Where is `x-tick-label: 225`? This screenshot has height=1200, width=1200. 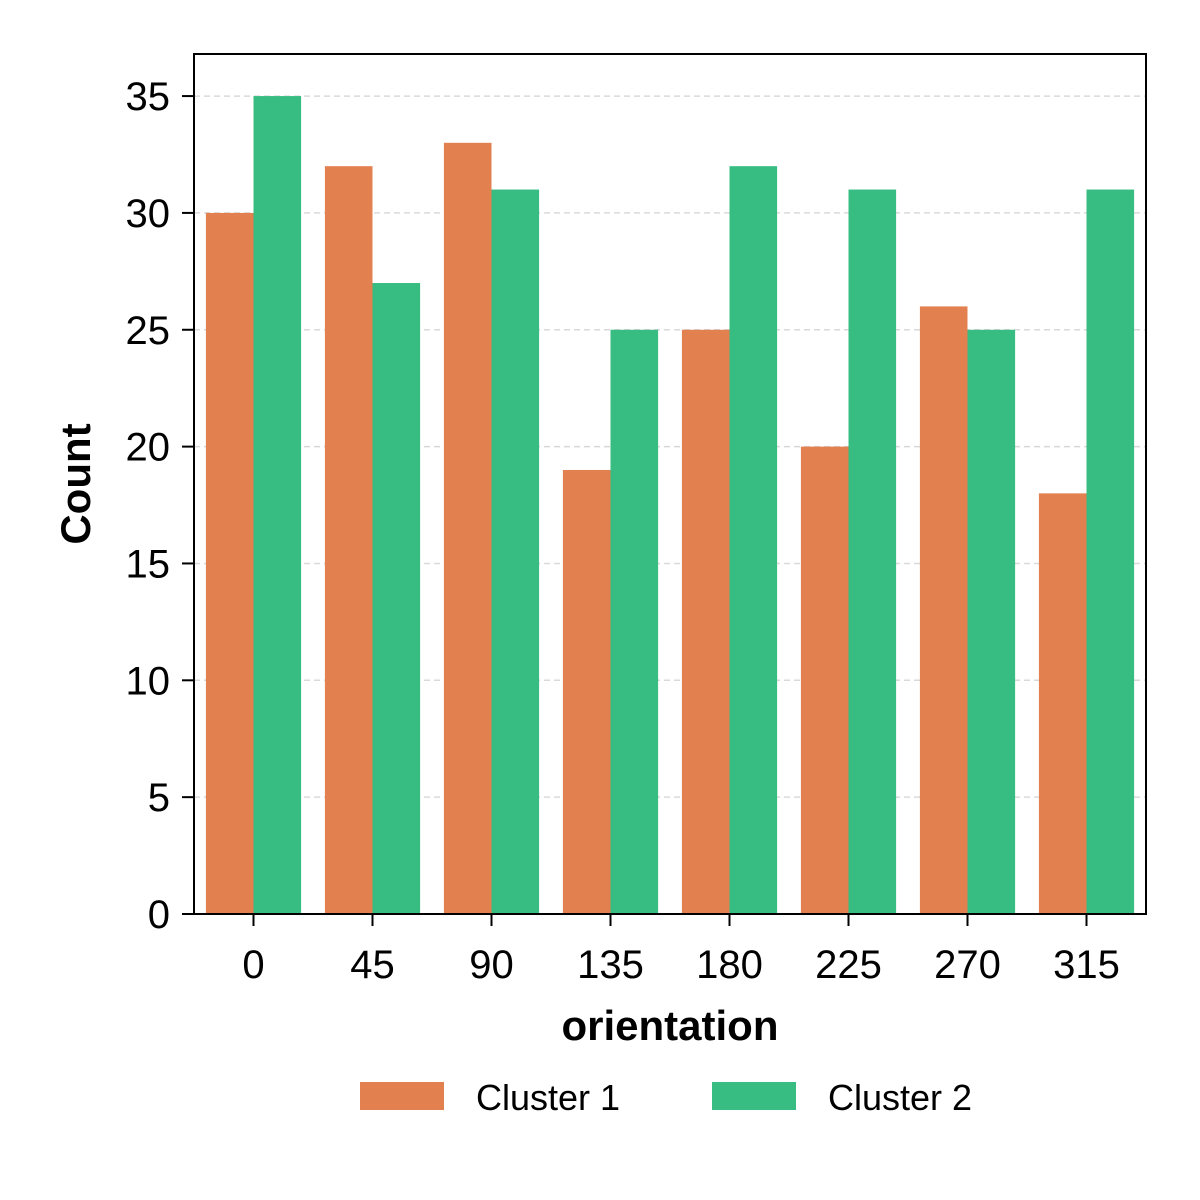 x-tick-label: 225 is located at coordinates (848, 965).